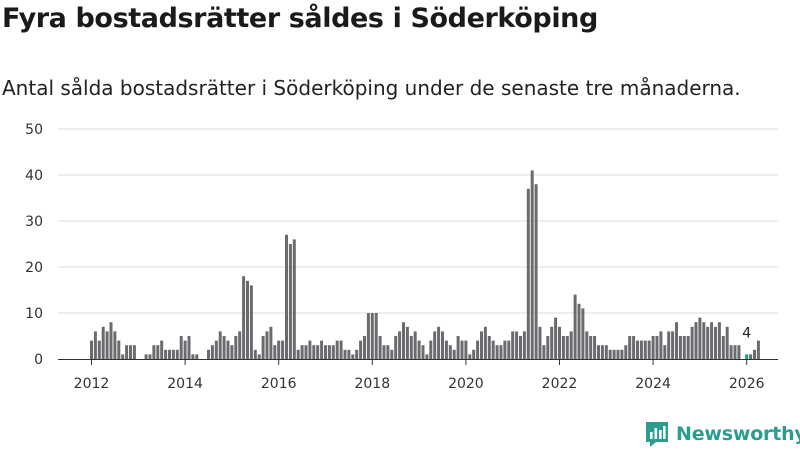 This screenshot has width=800, height=450. I want to click on x-tick-label: 2012, so click(92, 384).